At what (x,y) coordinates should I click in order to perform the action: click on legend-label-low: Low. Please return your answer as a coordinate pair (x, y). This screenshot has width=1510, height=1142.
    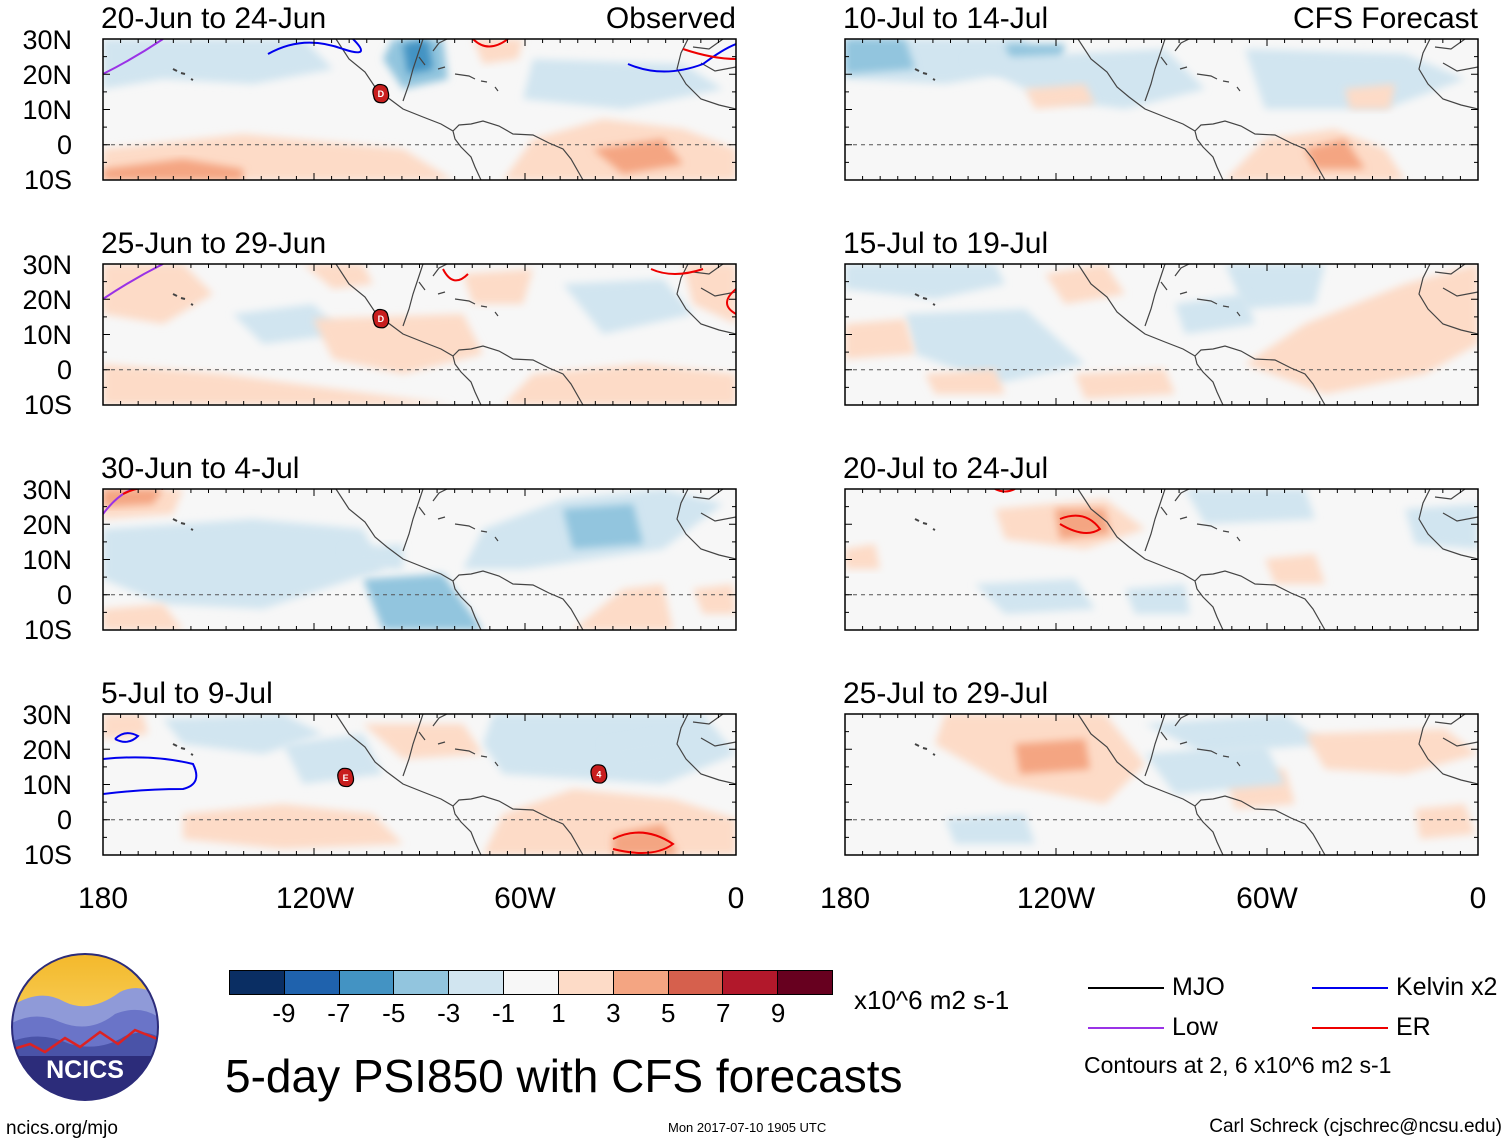
    Looking at the image, I should click on (1195, 1027).